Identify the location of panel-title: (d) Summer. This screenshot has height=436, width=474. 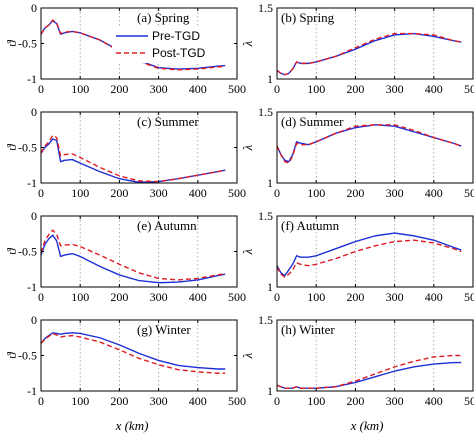
(312, 121).